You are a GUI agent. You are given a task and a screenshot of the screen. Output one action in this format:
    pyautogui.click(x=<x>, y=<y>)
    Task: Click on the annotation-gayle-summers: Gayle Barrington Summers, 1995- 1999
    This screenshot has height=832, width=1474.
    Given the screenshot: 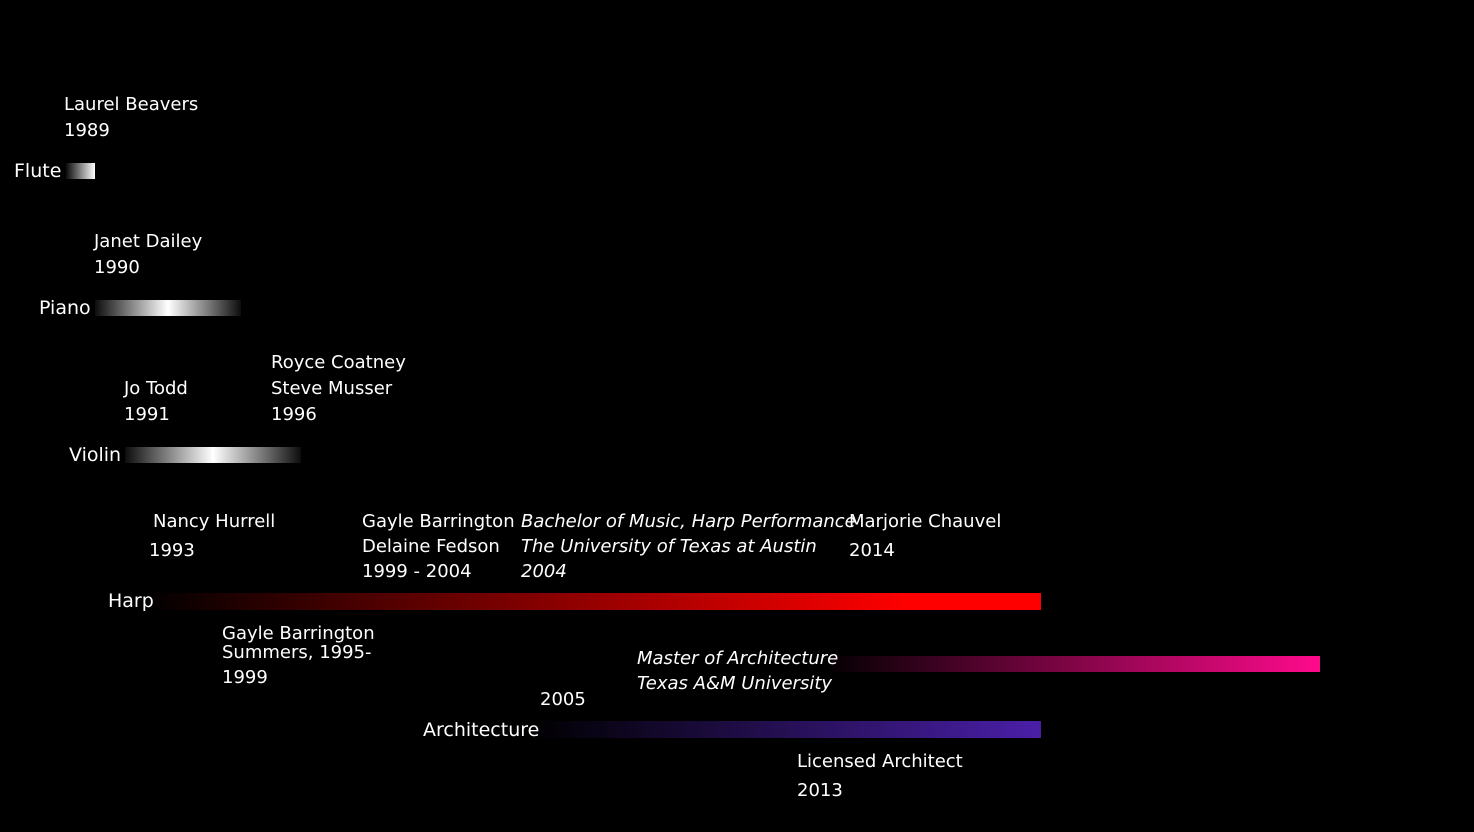 What is the action you would take?
    pyautogui.click(x=298, y=655)
    